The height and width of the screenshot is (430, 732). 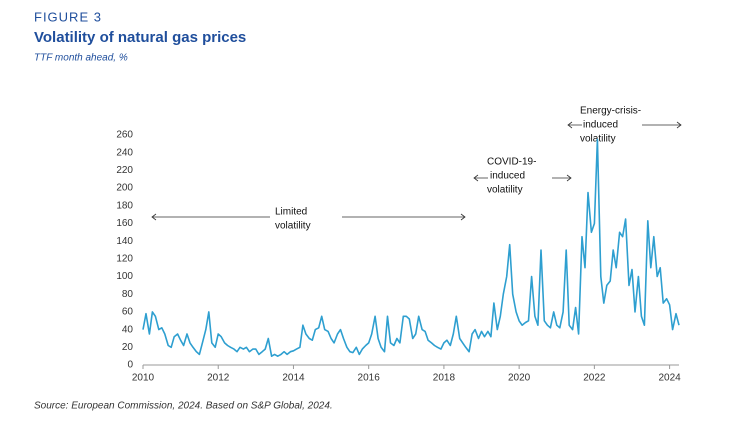 What do you see at coordinates (124, 276) in the screenshot?
I see `y-tick-label: 100` at bounding box center [124, 276].